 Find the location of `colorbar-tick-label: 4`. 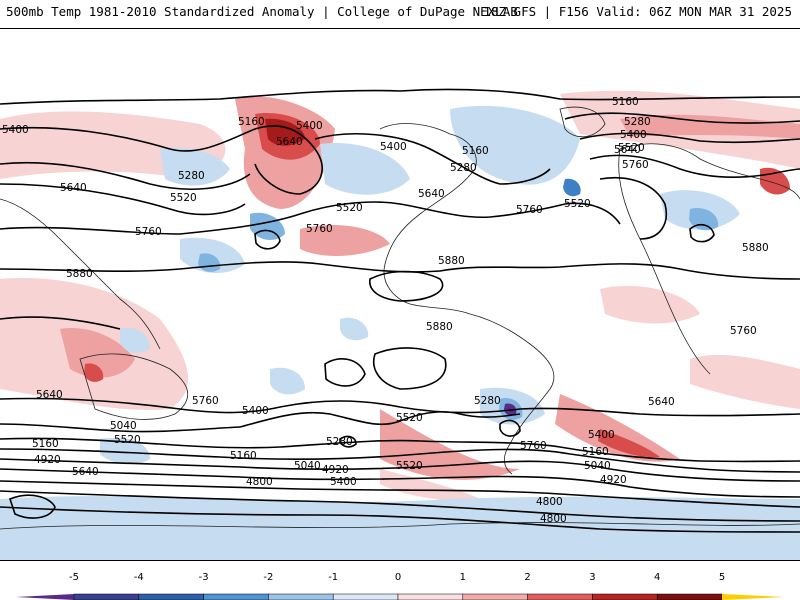

colorbar-tick-label: 4 is located at coordinates (657, 577).